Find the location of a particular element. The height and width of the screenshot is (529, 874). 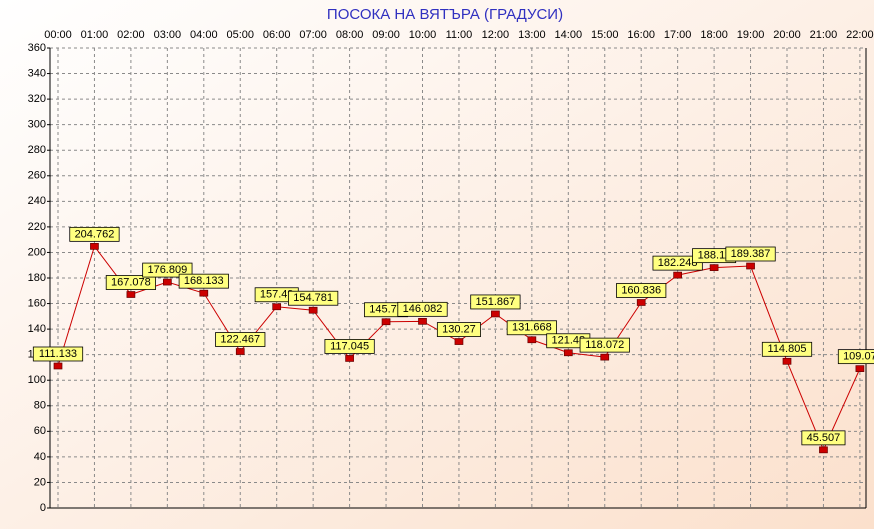

value-label: 204.762 is located at coordinates (95, 234).